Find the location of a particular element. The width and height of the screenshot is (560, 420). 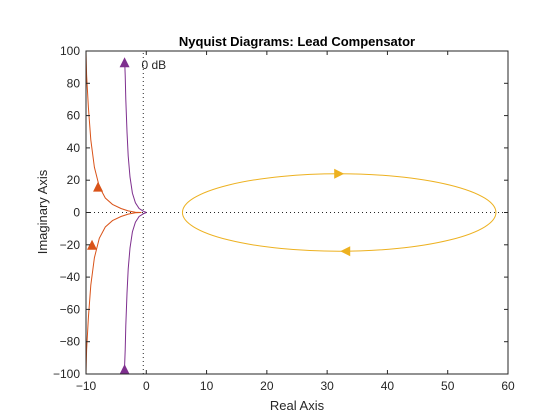

y-tick-label: −20 is located at coordinates (70, 245).